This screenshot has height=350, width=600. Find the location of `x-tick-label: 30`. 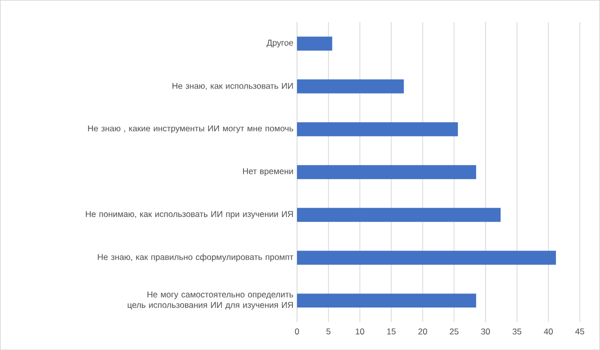

x-tick-label: 30 is located at coordinates (485, 331).